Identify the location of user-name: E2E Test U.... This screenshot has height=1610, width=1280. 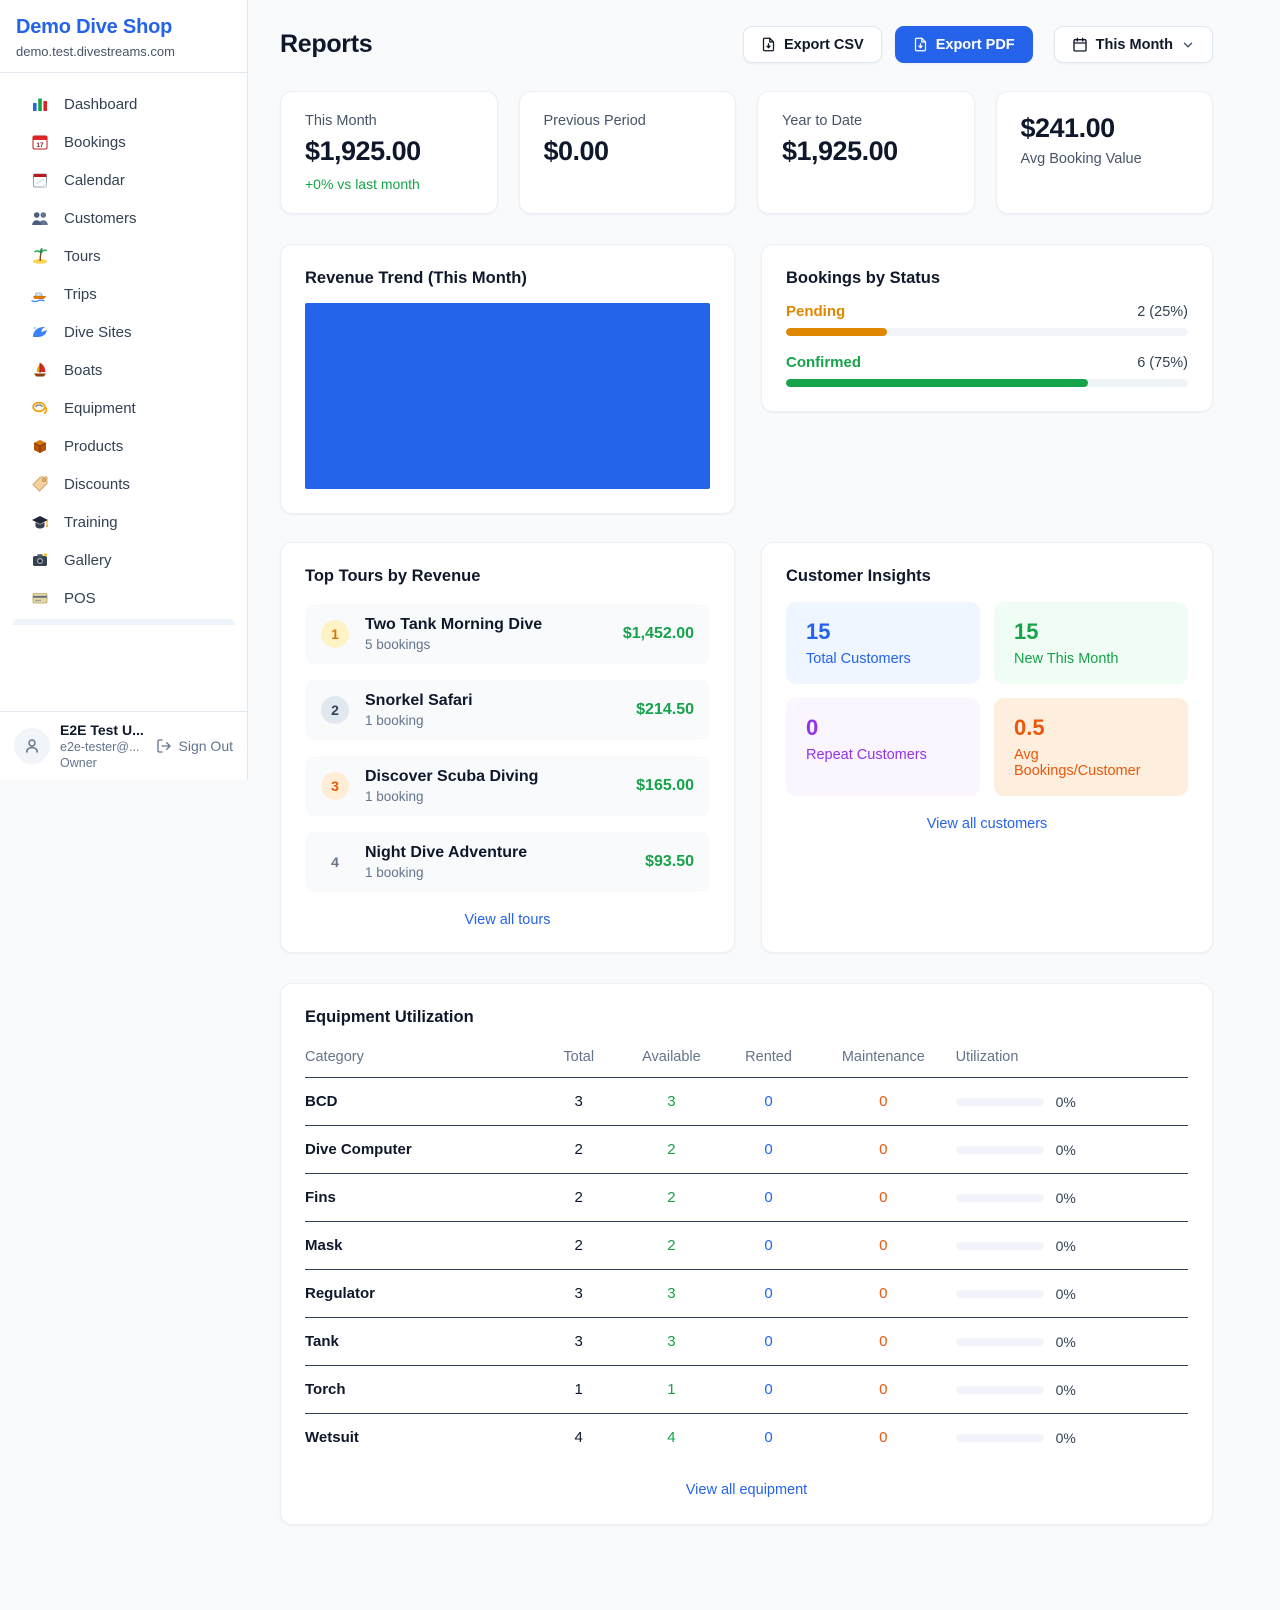
(102, 730).